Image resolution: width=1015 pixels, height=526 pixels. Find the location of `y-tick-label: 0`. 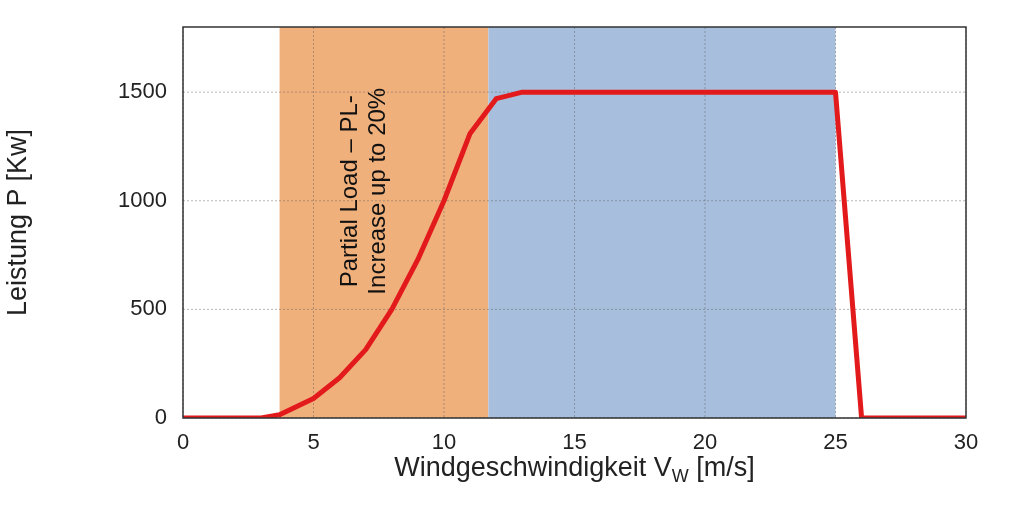

y-tick-label: 0 is located at coordinates (160, 417).